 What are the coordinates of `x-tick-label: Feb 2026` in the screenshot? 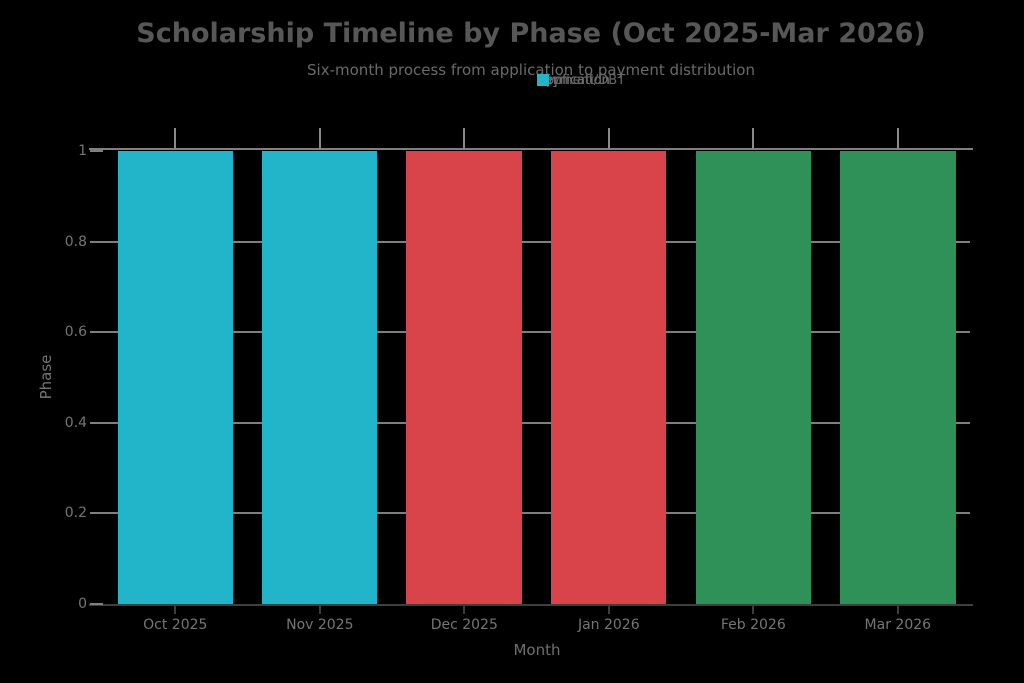 It's located at (753, 625).